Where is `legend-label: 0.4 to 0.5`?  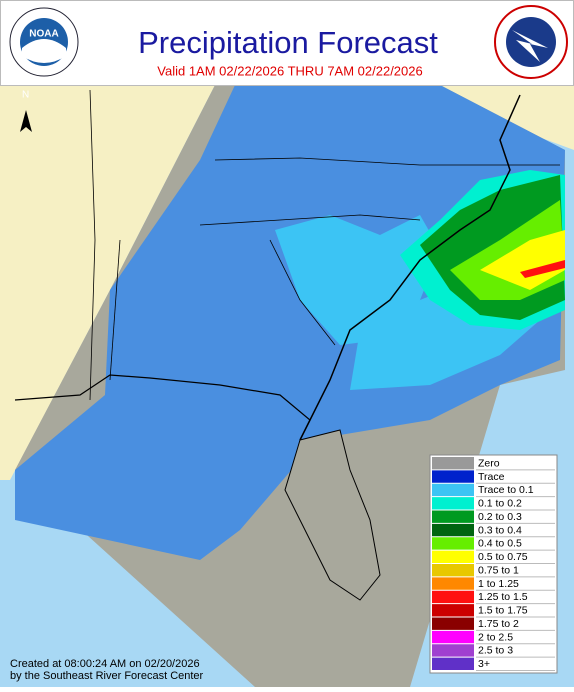
legend-label: 0.4 to 0.5 is located at coordinates (500, 544).